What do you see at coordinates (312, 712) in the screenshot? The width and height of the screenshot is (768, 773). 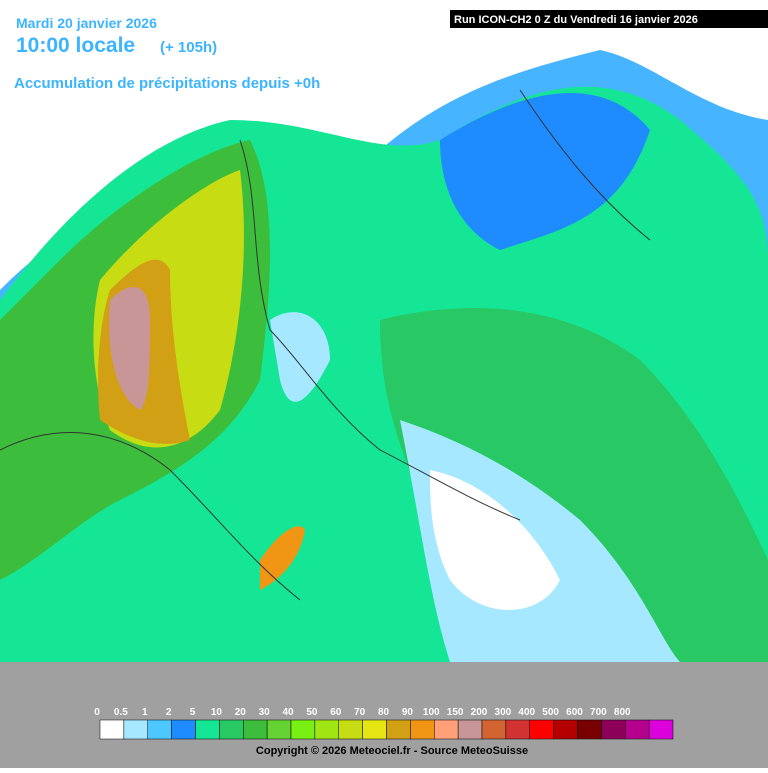 I see `legend-label: 50` at bounding box center [312, 712].